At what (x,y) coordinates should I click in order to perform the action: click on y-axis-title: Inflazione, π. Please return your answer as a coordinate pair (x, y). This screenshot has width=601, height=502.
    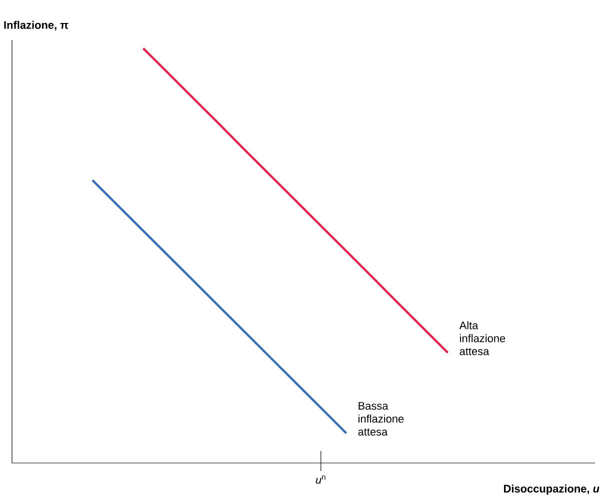
    Looking at the image, I should click on (36, 25).